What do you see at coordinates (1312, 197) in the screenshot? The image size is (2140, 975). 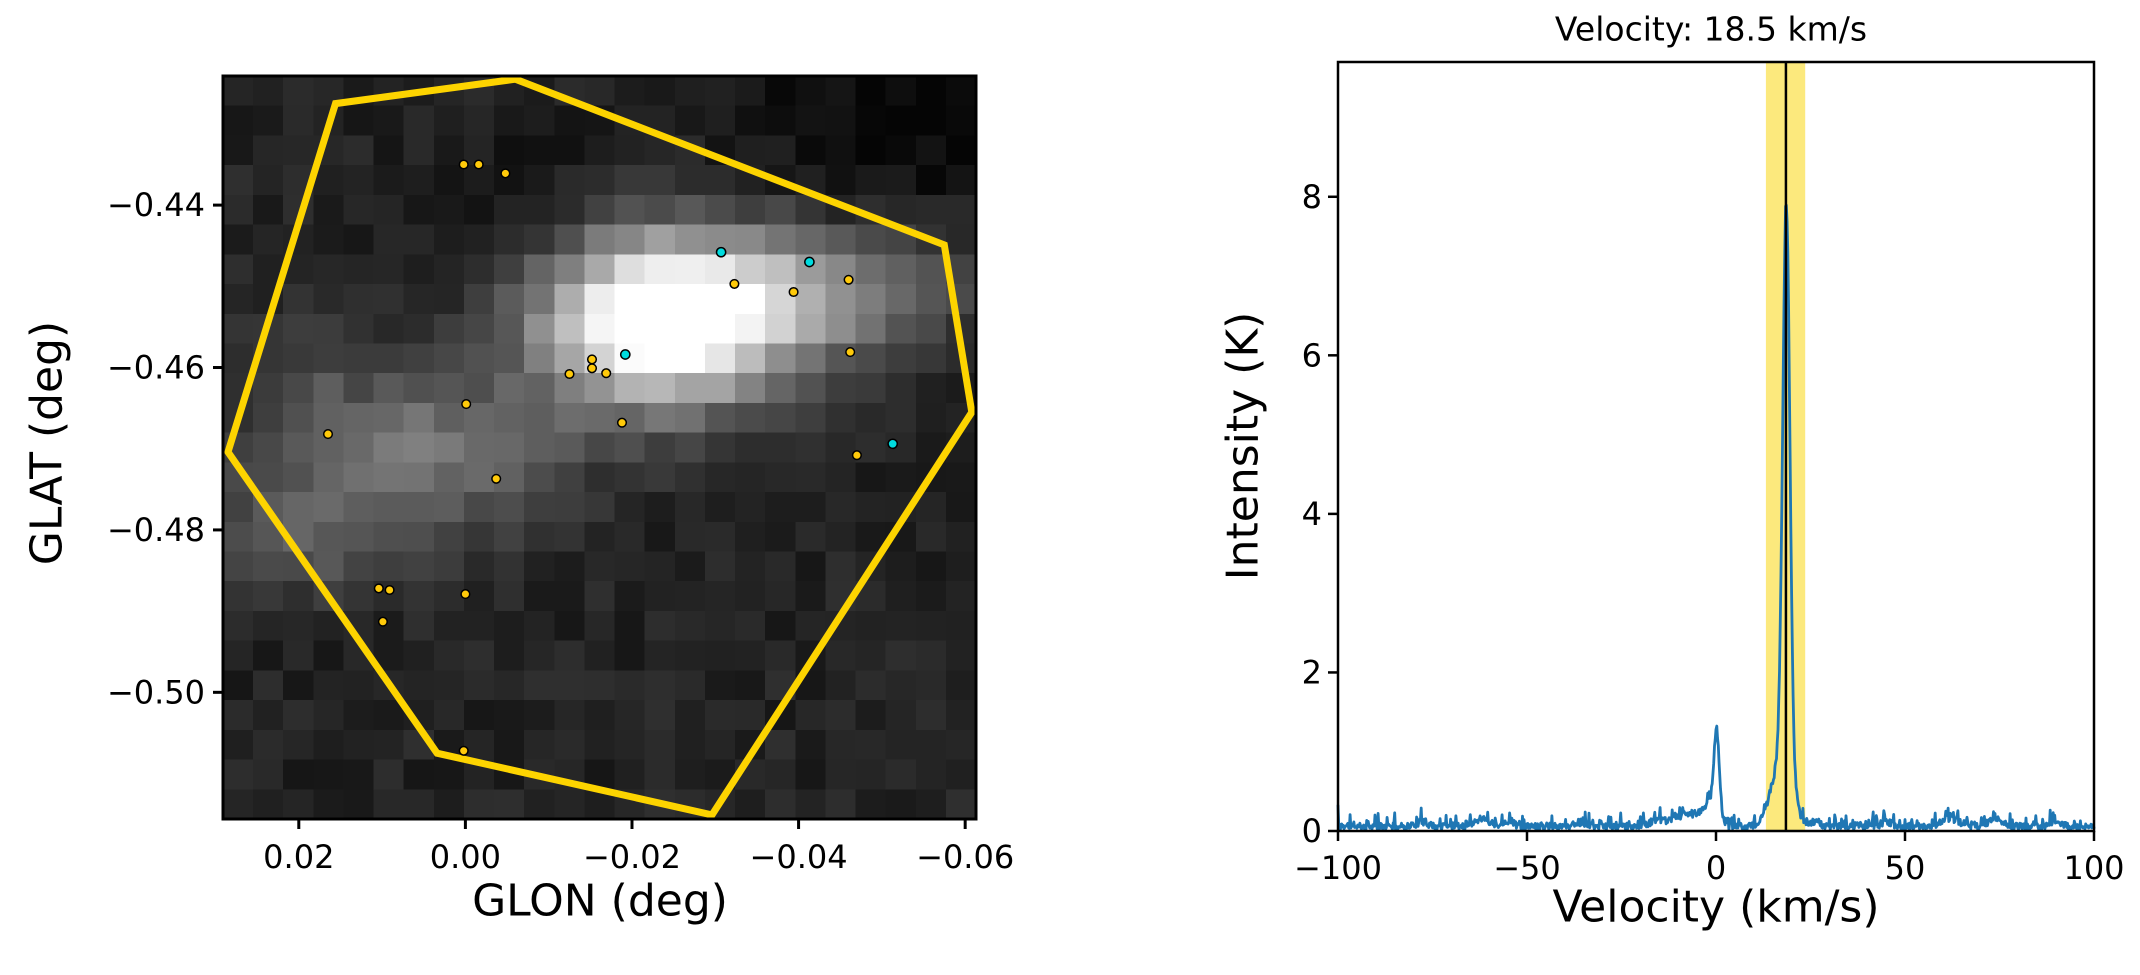 I see `y-tick-label: 8` at bounding box center [1312, 197].